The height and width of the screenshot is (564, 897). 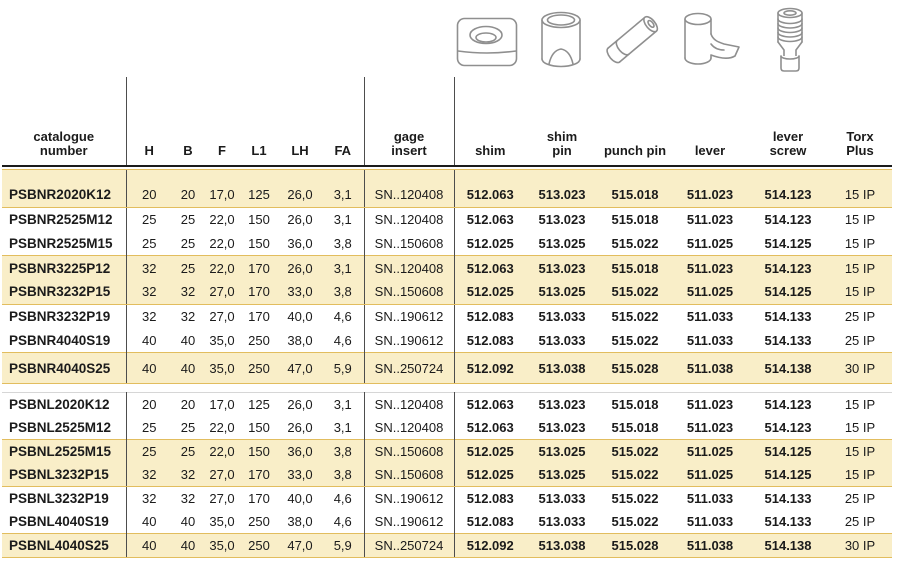 I want to click on cell-catalogue: PSBNR2525M15, so click(x=61, y=244).